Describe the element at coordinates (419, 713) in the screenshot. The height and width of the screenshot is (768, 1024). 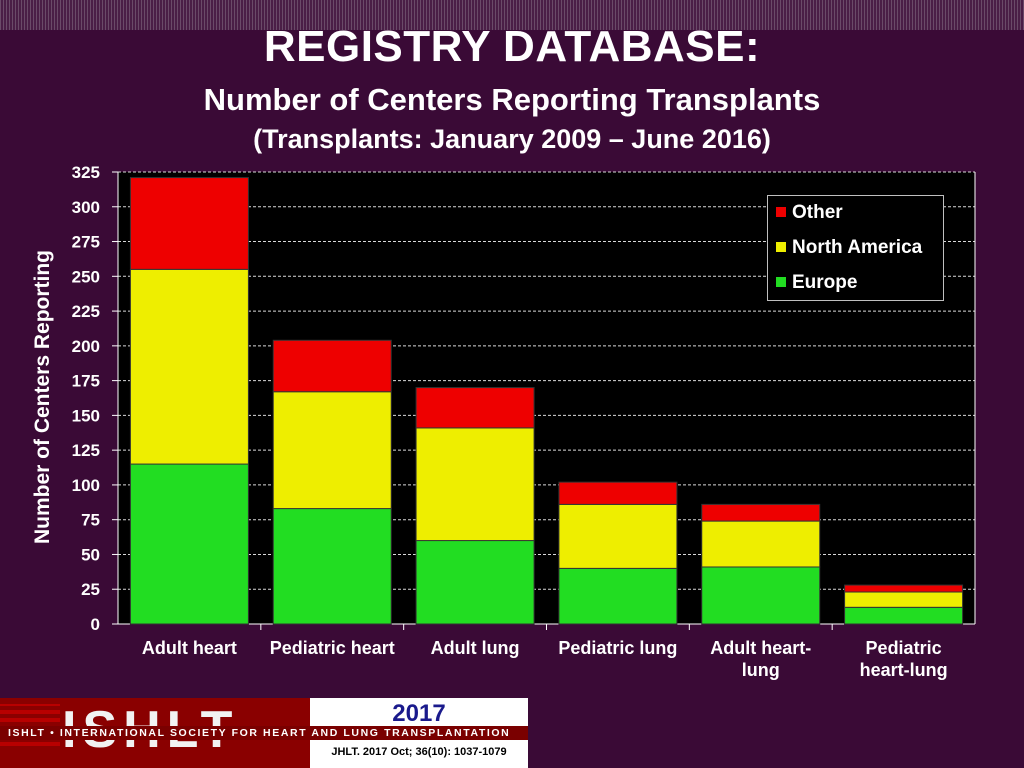
I see `report-year: 2017` at that location.